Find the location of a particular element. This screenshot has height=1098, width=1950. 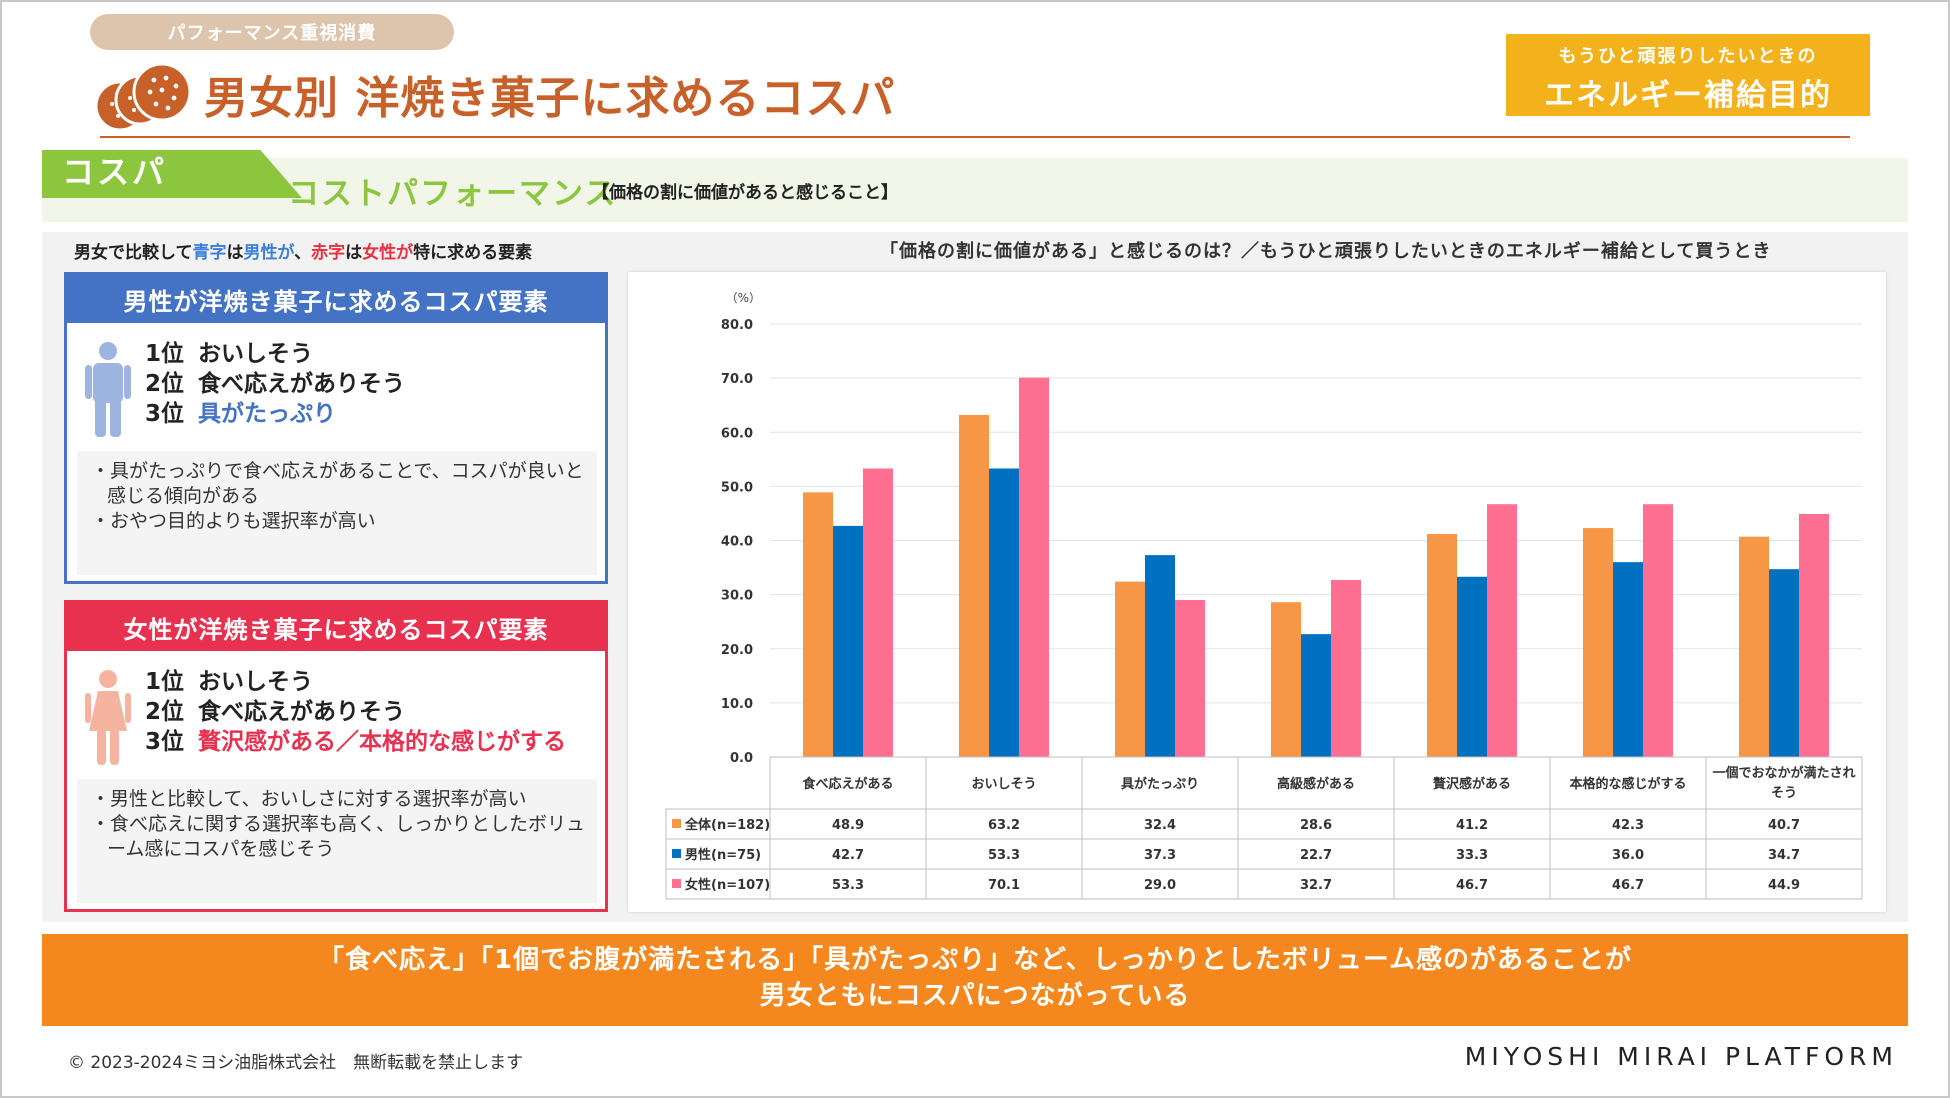

legend-label: 全体(n=182) is located at coordinates (727, 825).